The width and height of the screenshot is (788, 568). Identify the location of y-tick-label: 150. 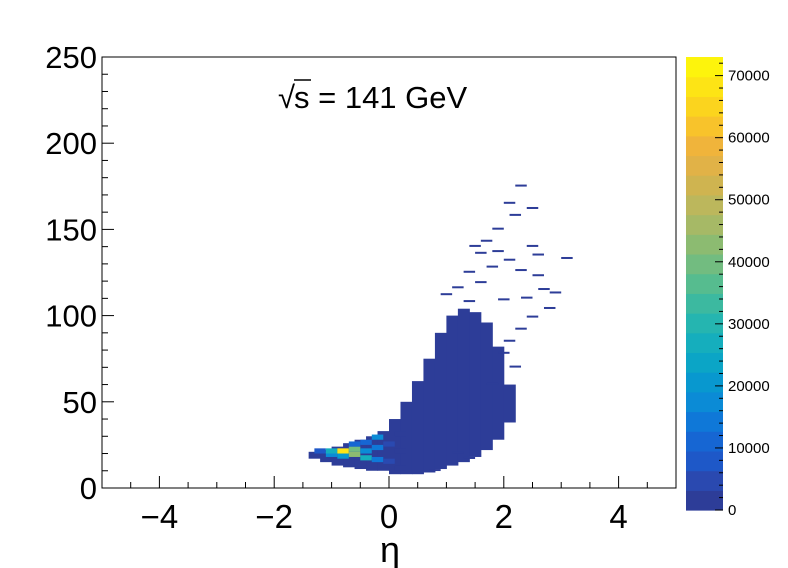
(71, 229).